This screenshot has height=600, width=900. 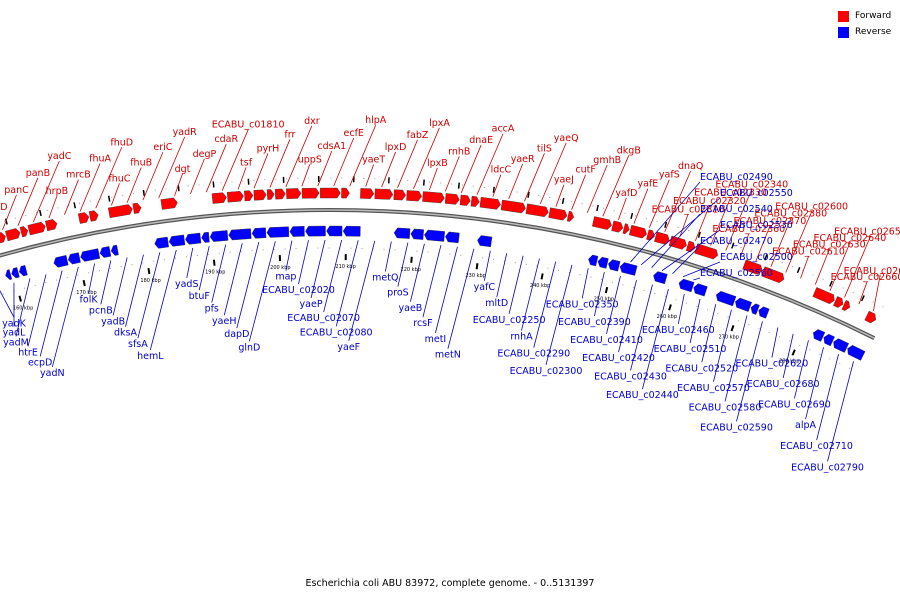 I want to click on scale-tick-label: 240 kbp, so click(x=540, y=286).